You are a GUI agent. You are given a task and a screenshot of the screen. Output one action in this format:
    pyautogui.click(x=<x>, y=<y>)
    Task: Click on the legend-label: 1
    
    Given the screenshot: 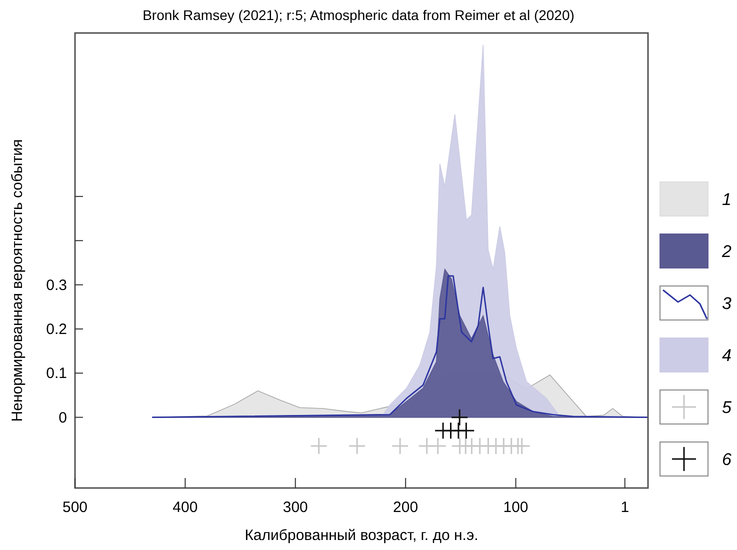 What is the action you would take?
    pyautogui.click(x=727, y=199)
    